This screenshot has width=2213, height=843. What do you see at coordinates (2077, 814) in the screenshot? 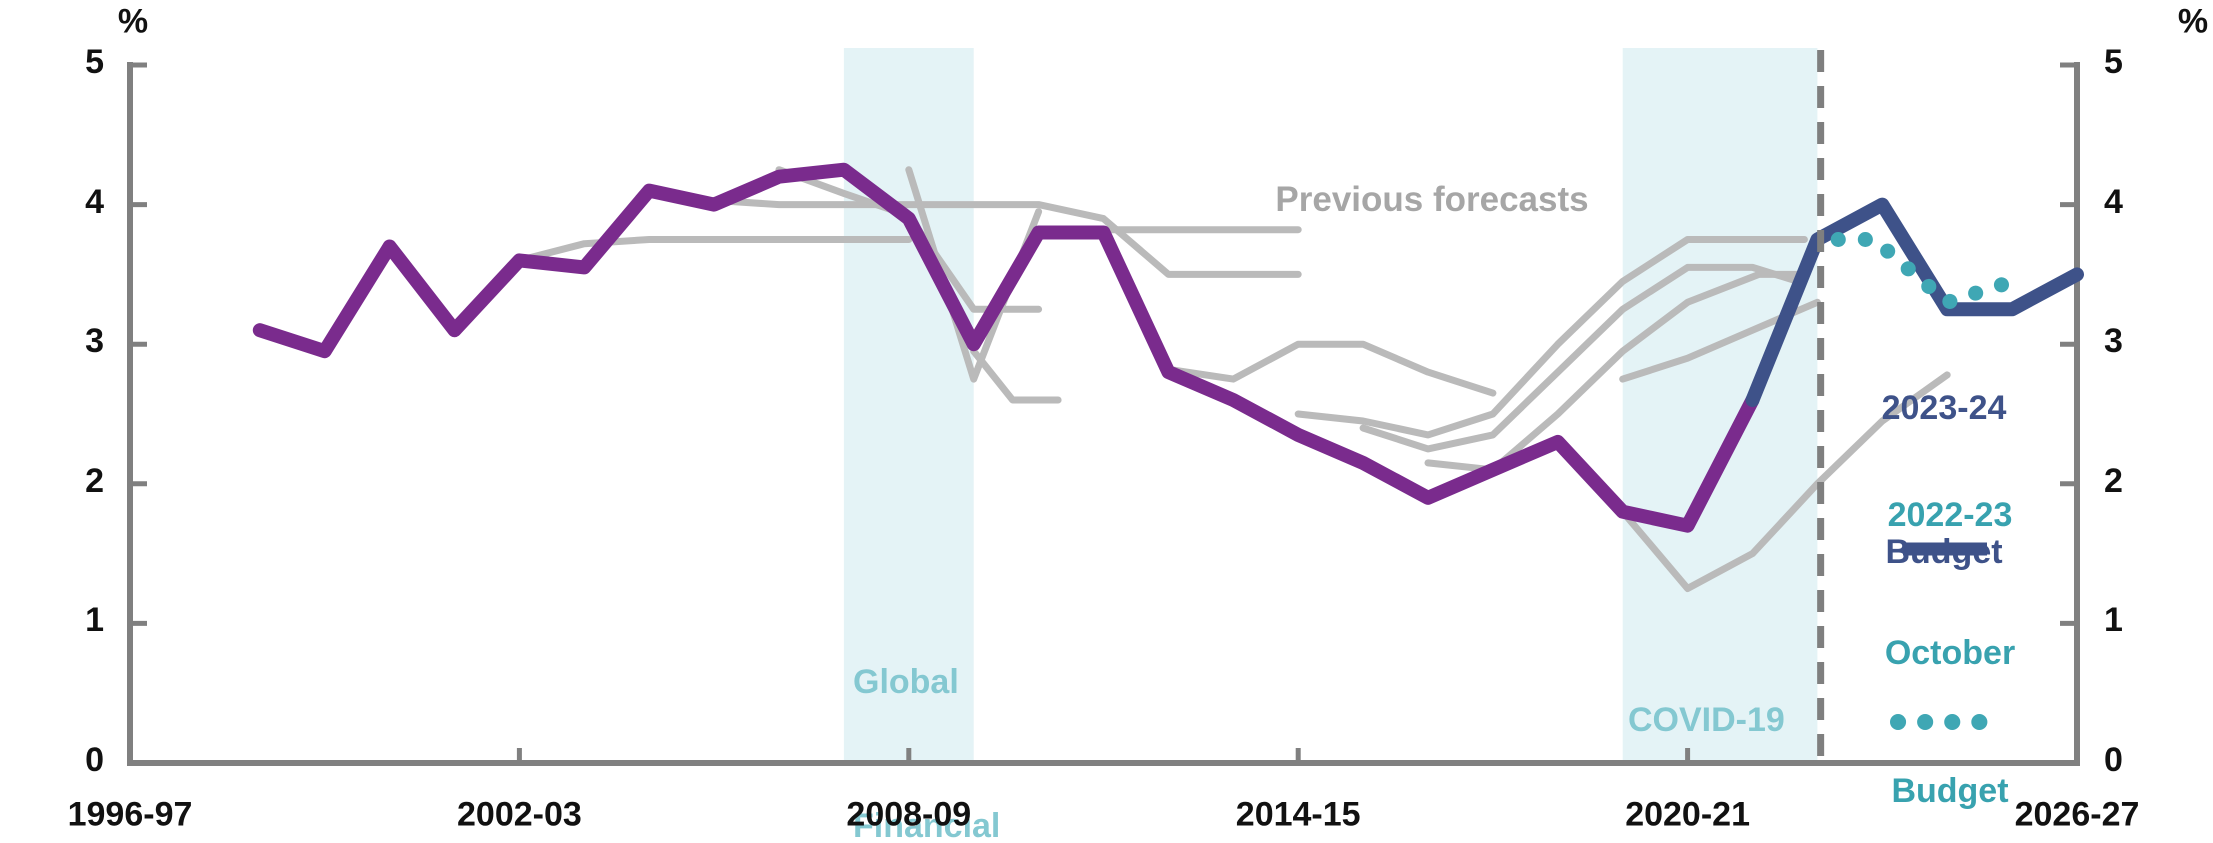
I see `x-tick-label-2026-27: 2026-27` at bounding box center [2077, 814].